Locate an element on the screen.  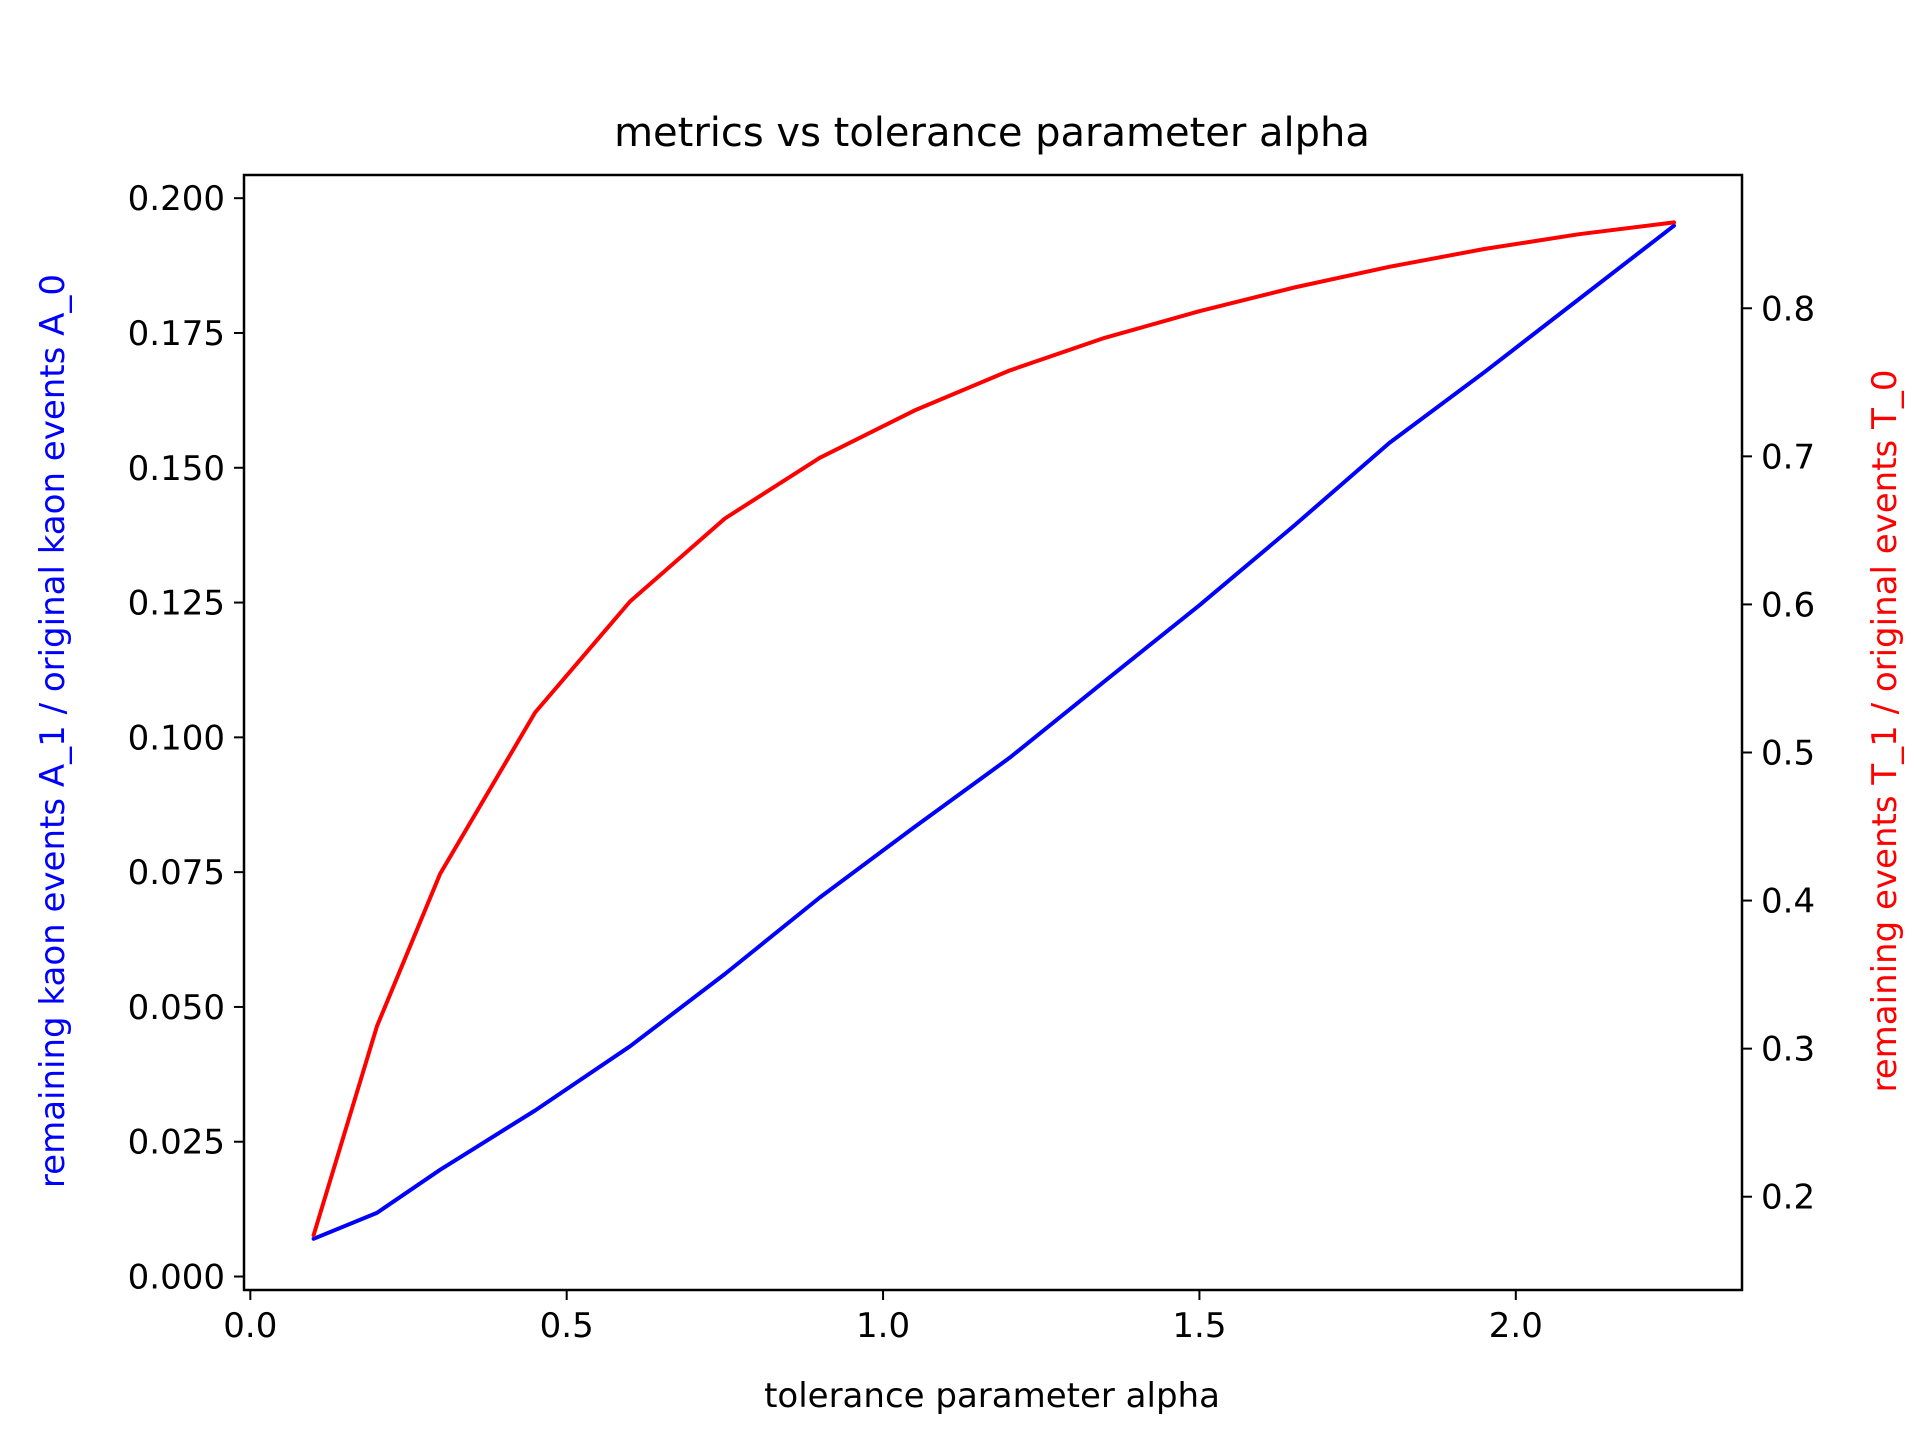
y-right-tick-label: 0.5 is located at coordinates (1788, 753).